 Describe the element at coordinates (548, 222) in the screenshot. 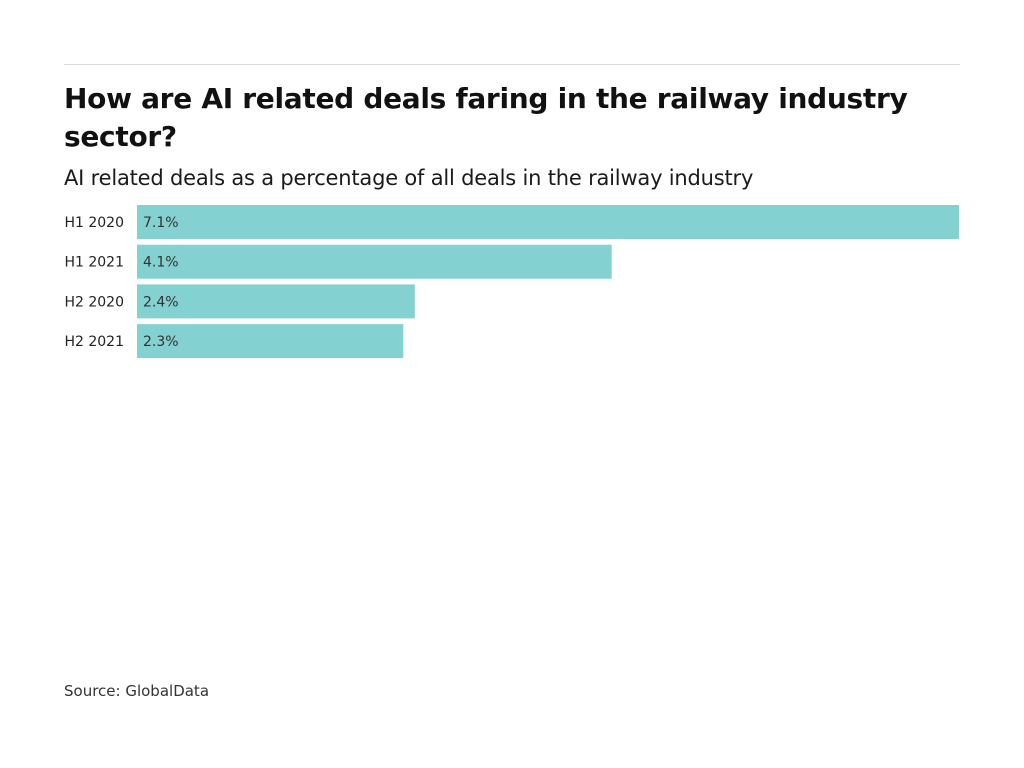

I see `bar-h1-2020` at that location.